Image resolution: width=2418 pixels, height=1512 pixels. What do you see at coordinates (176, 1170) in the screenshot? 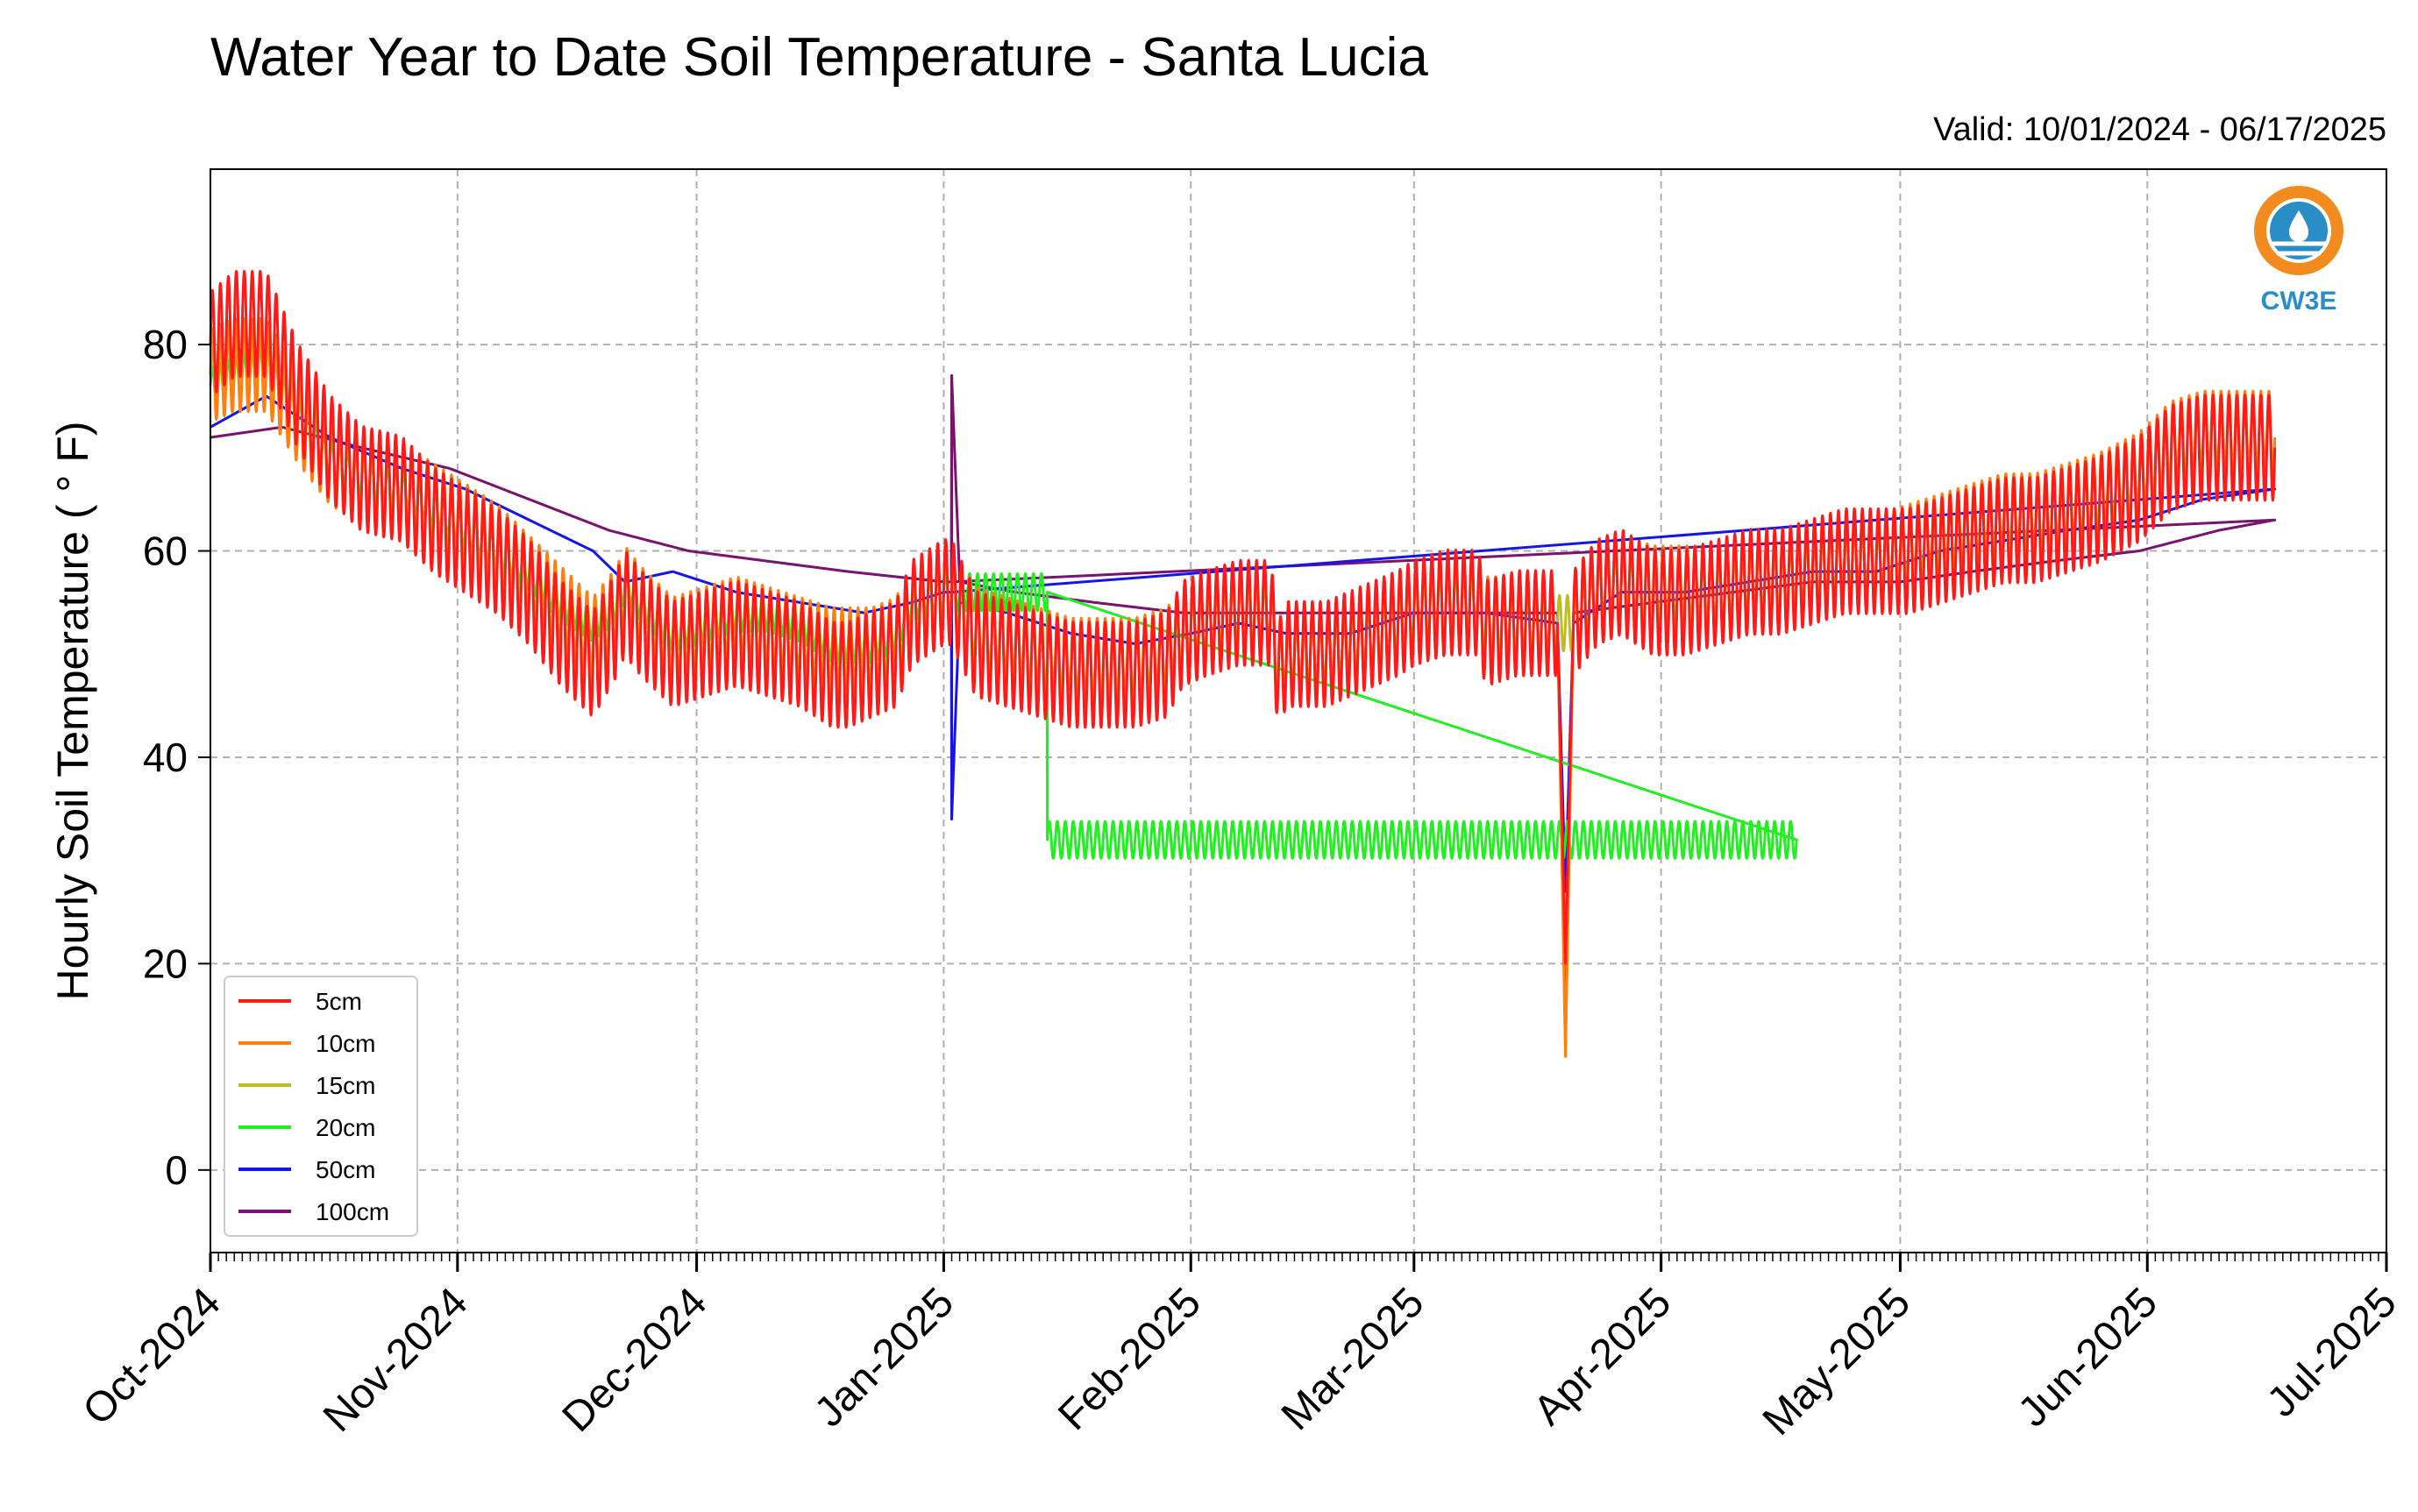
I see `y-tick-label: 0` at bounding box center [176, 1170].